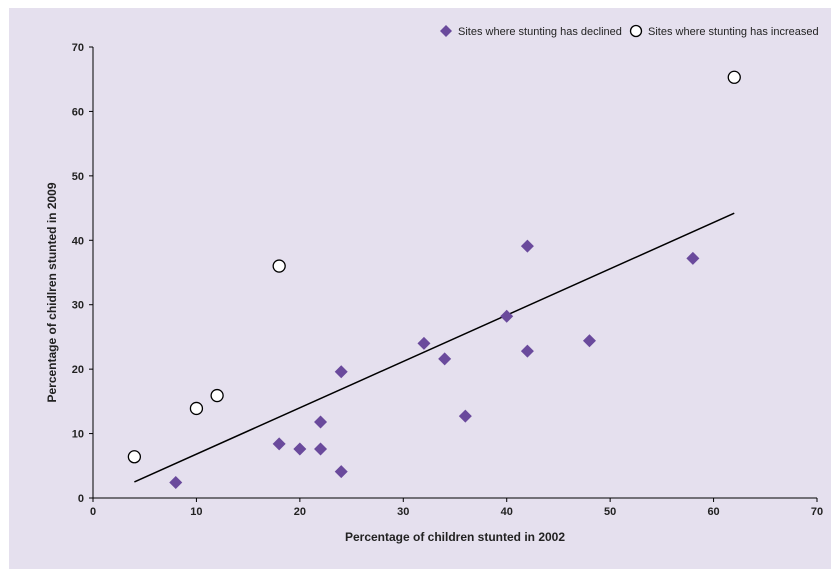 The height and width of the screenshot is (575, 832). Describe the element at coordinates (446, 31) in the screenshot. I see `legend-marker-diamond` at that location.